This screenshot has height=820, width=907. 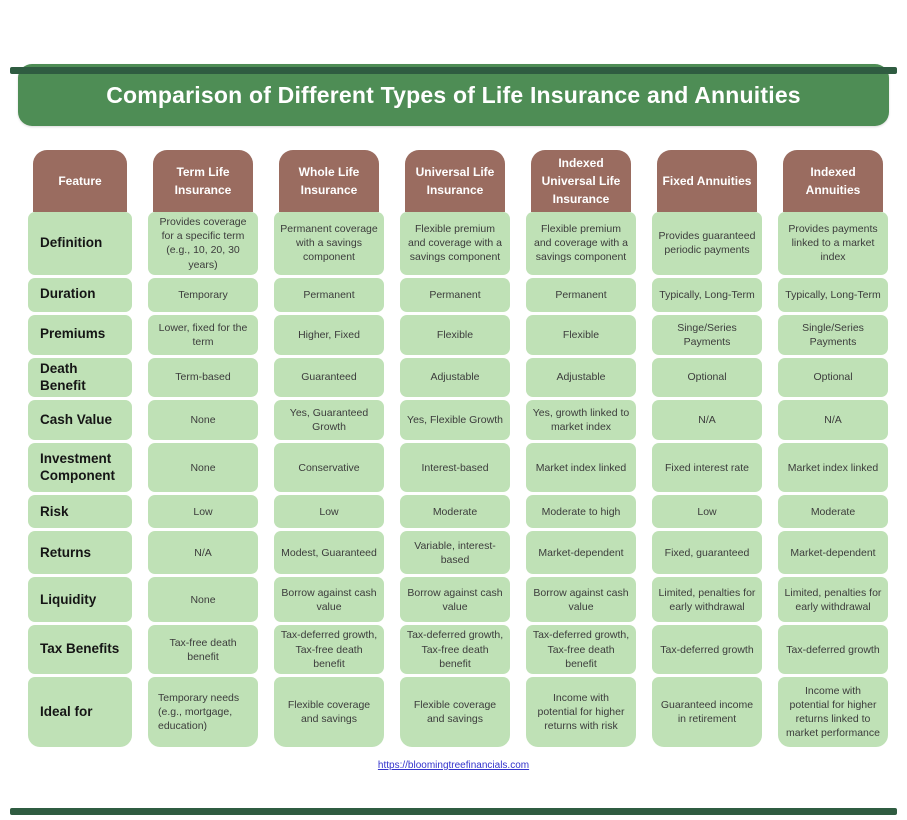 What do you see at coordinates (329, 468) in the screenshot?
I see `table-cell: Conservative` at bounding box center [329, 468].